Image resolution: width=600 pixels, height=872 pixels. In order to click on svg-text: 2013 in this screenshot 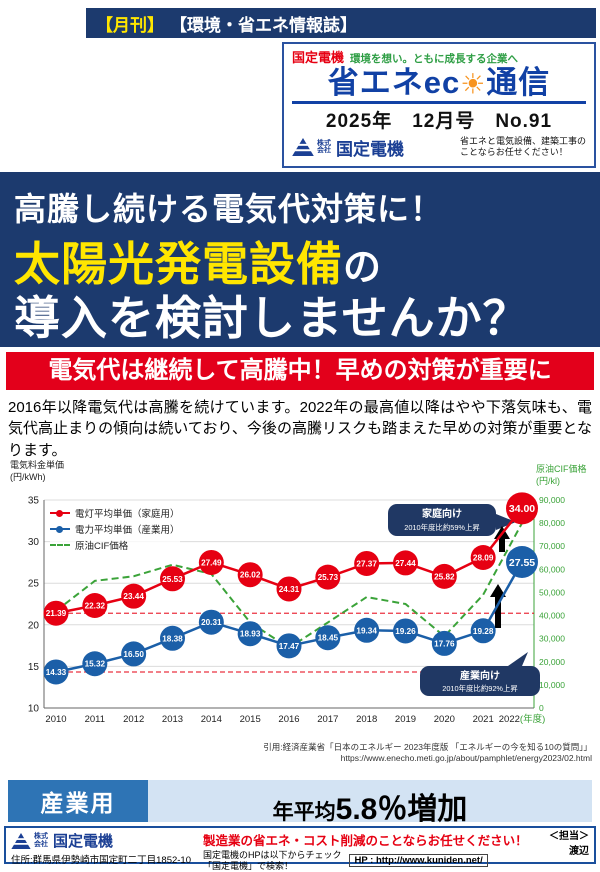, I will do `click(172, 719)`.